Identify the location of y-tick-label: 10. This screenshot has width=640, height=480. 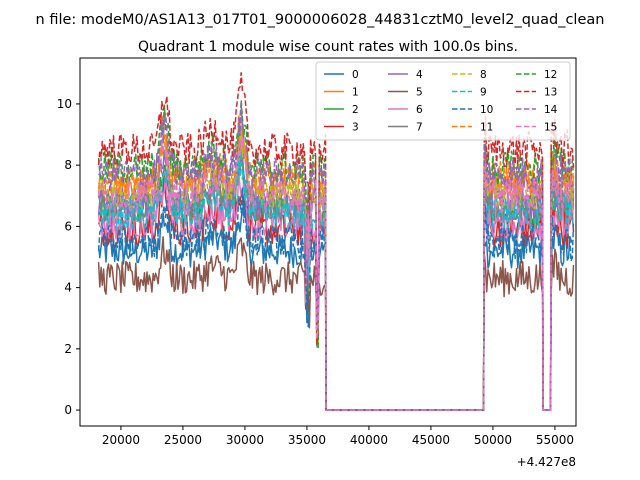
(64, 104).